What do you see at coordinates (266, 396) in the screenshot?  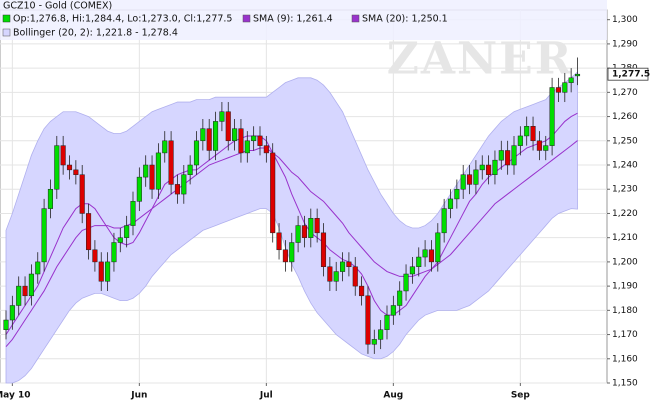 I see `x-tick-label: Jul` at bounding box center [266, 396].